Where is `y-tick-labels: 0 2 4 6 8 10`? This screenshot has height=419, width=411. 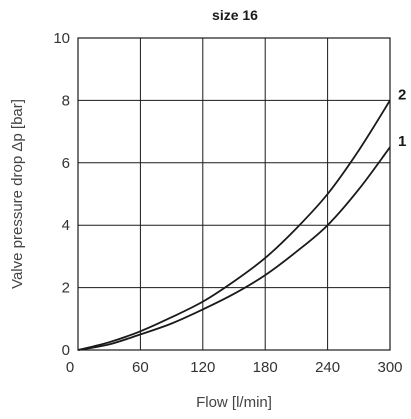
y-tick-labels: 0 2 4 6 8 10 is located at coordinates (61, 194).